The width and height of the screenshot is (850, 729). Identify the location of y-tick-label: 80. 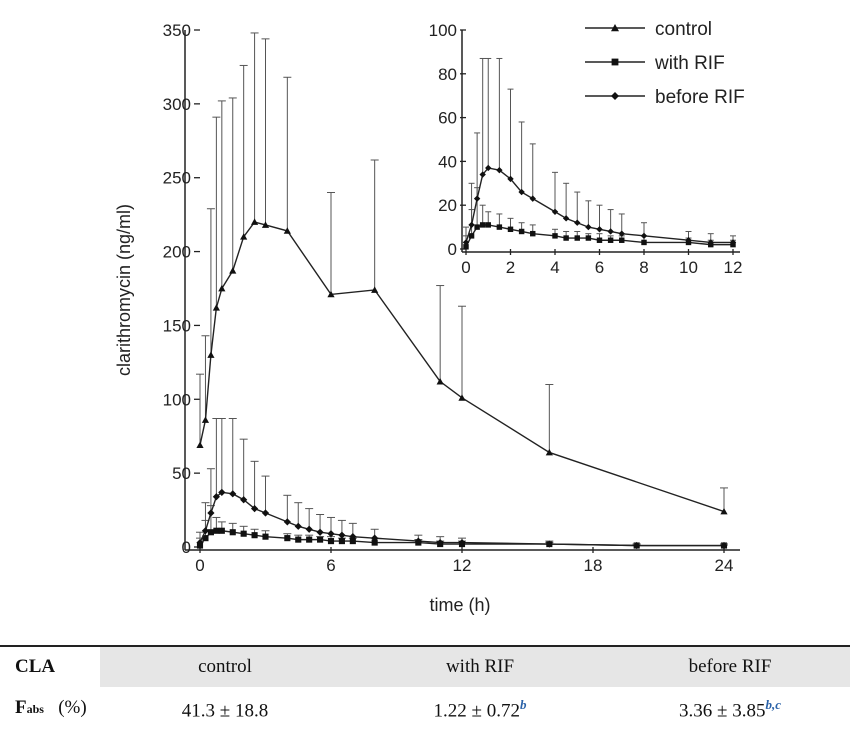
(447, 74).